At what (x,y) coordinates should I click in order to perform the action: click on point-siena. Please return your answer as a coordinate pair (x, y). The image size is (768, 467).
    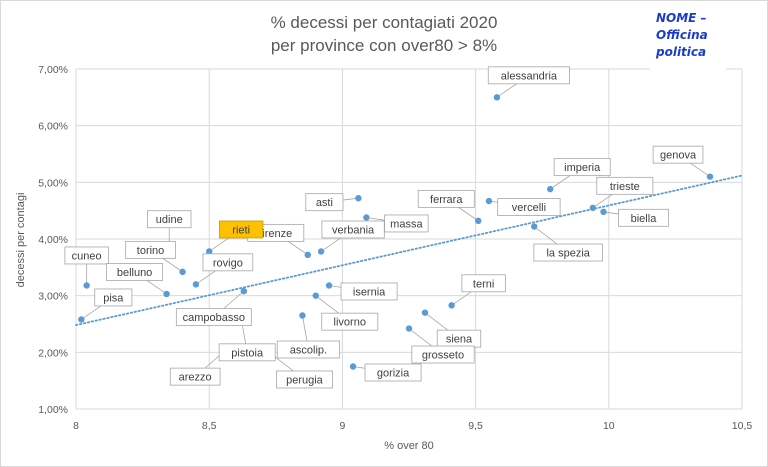
    Looking at the image, I should click on (425, 312).